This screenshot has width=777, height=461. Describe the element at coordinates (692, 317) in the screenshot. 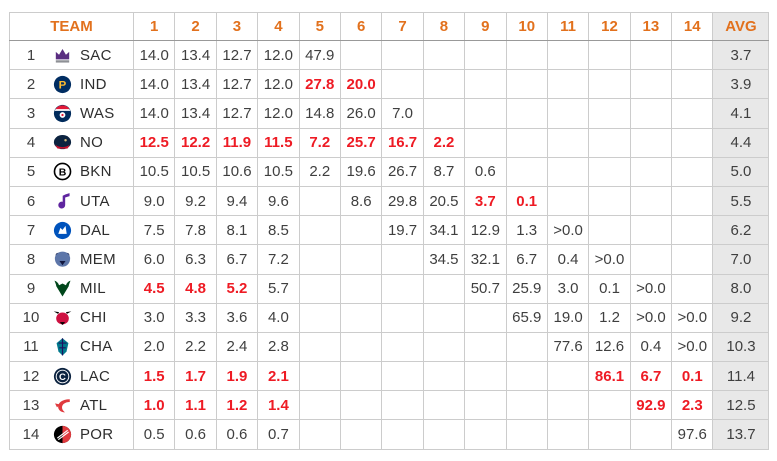

I see `odds-cell-pick-14: >0.0` at that location.